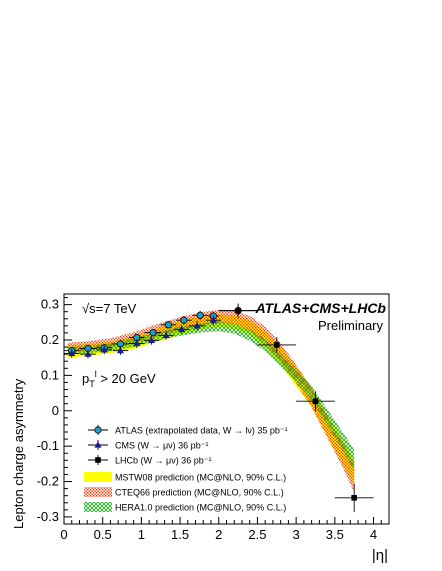  What do you see at coordinates (48, 445) in the screenshot?
I see `y-tick-label: -0.1` at bounding box center [48, 445].